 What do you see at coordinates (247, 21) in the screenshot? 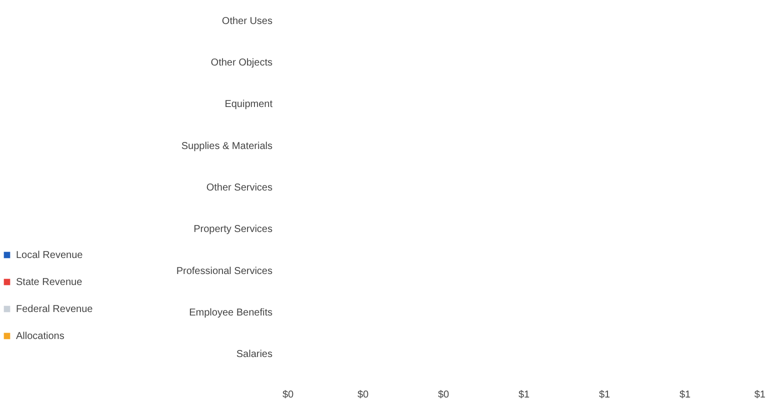
I see `y-tick-label: Other Uses` at bounding box center [247, 21].